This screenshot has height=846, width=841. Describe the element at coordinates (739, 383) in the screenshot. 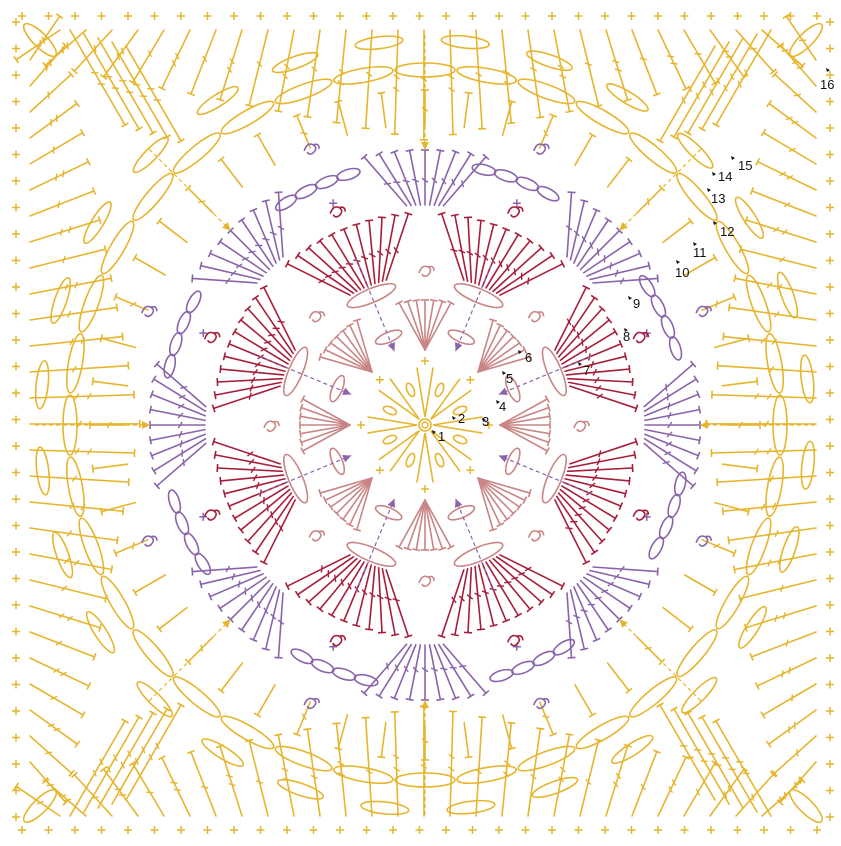

I see `ring-stitch` at that location.